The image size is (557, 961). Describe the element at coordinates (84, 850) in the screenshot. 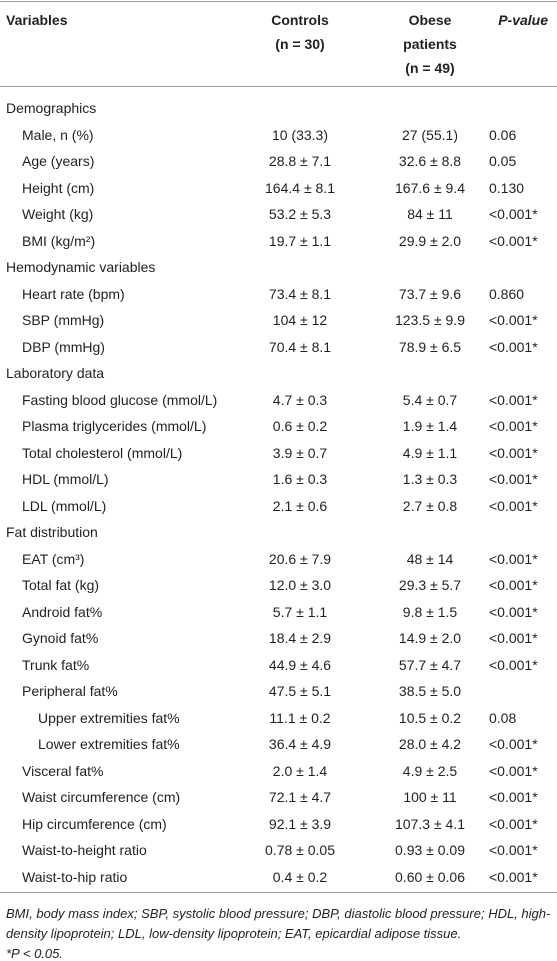

I see `row-label: Waist-to-height ratio` at that location.